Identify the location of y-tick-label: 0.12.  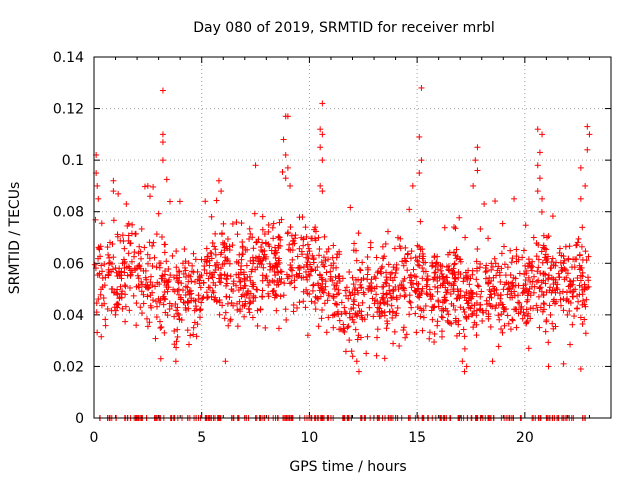
(68, 110).